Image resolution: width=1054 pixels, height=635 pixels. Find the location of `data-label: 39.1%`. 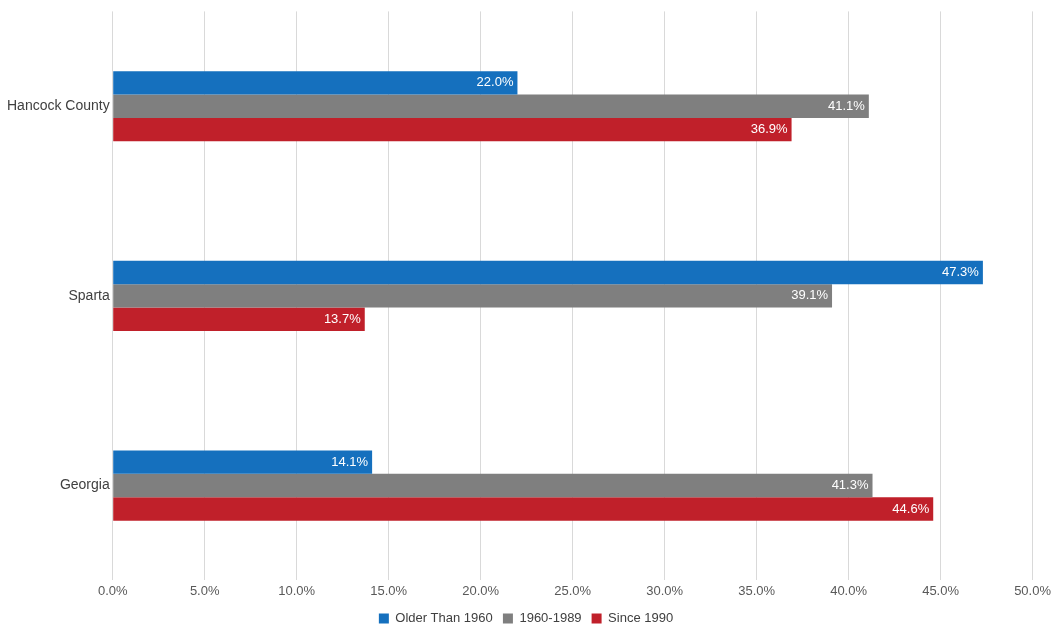

data-label: 39.1% is located at coordinates (810, 295).